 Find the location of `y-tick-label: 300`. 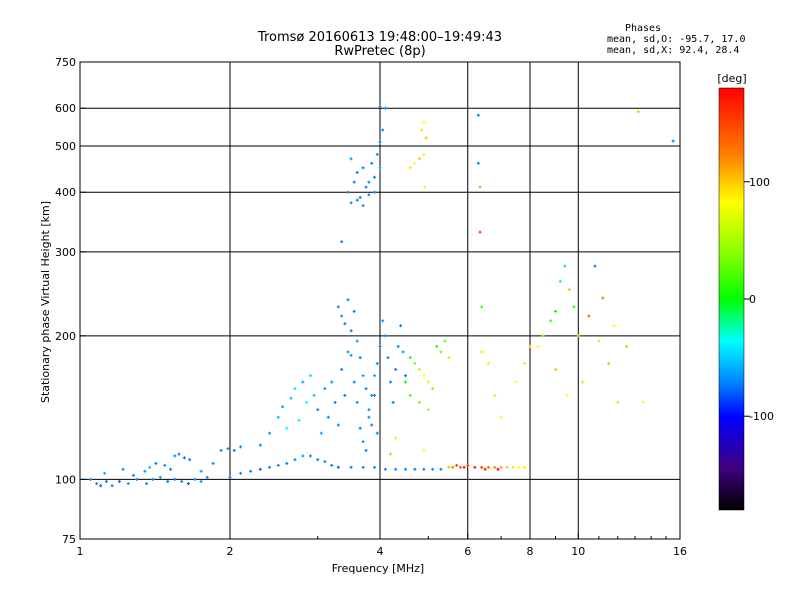

y-tick-label: 300 is located at coordinates (65, 252).